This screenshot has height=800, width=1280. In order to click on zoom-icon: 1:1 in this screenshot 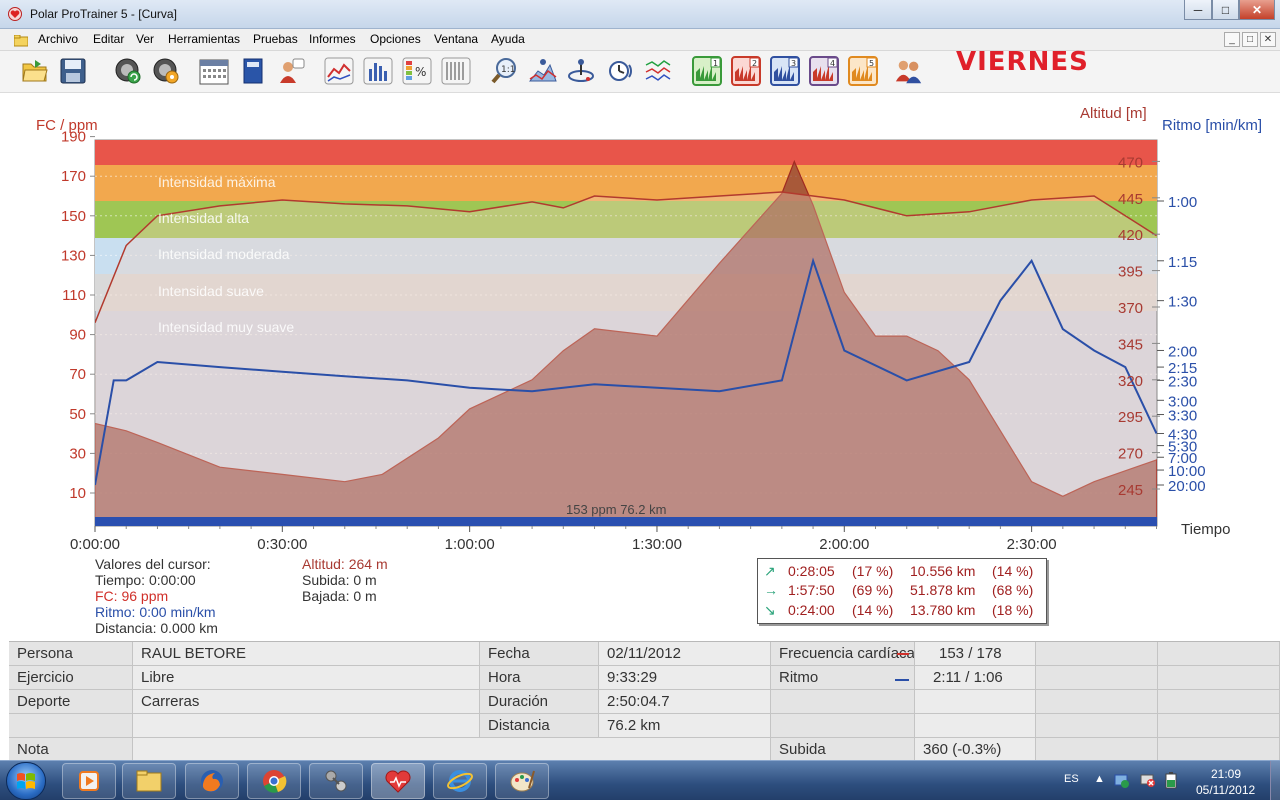, I will do `click(505, 71)`.